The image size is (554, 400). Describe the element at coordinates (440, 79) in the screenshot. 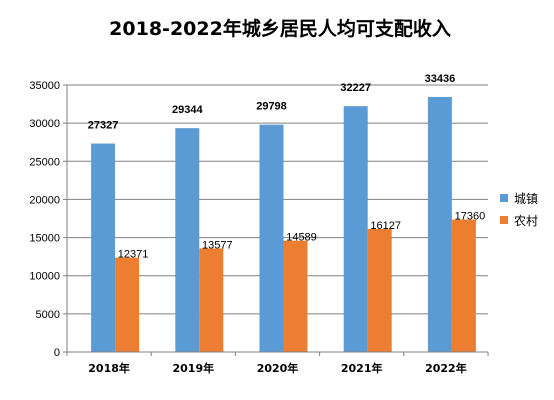

I see `data-label: 33436` at that location.